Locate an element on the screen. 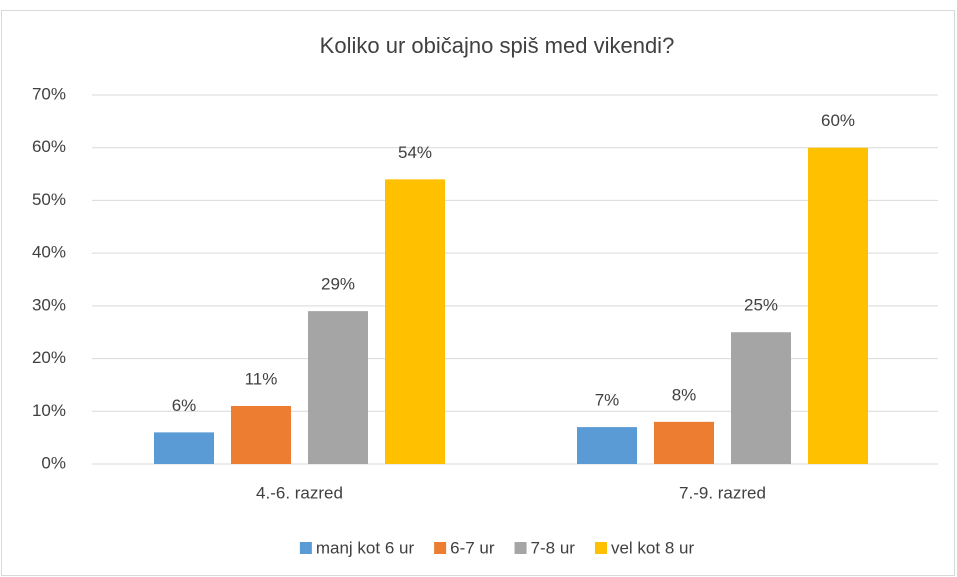 The width and height of the screenshot is (957, 577). y-tick-label: 10% is located at coordinates (49, 410).